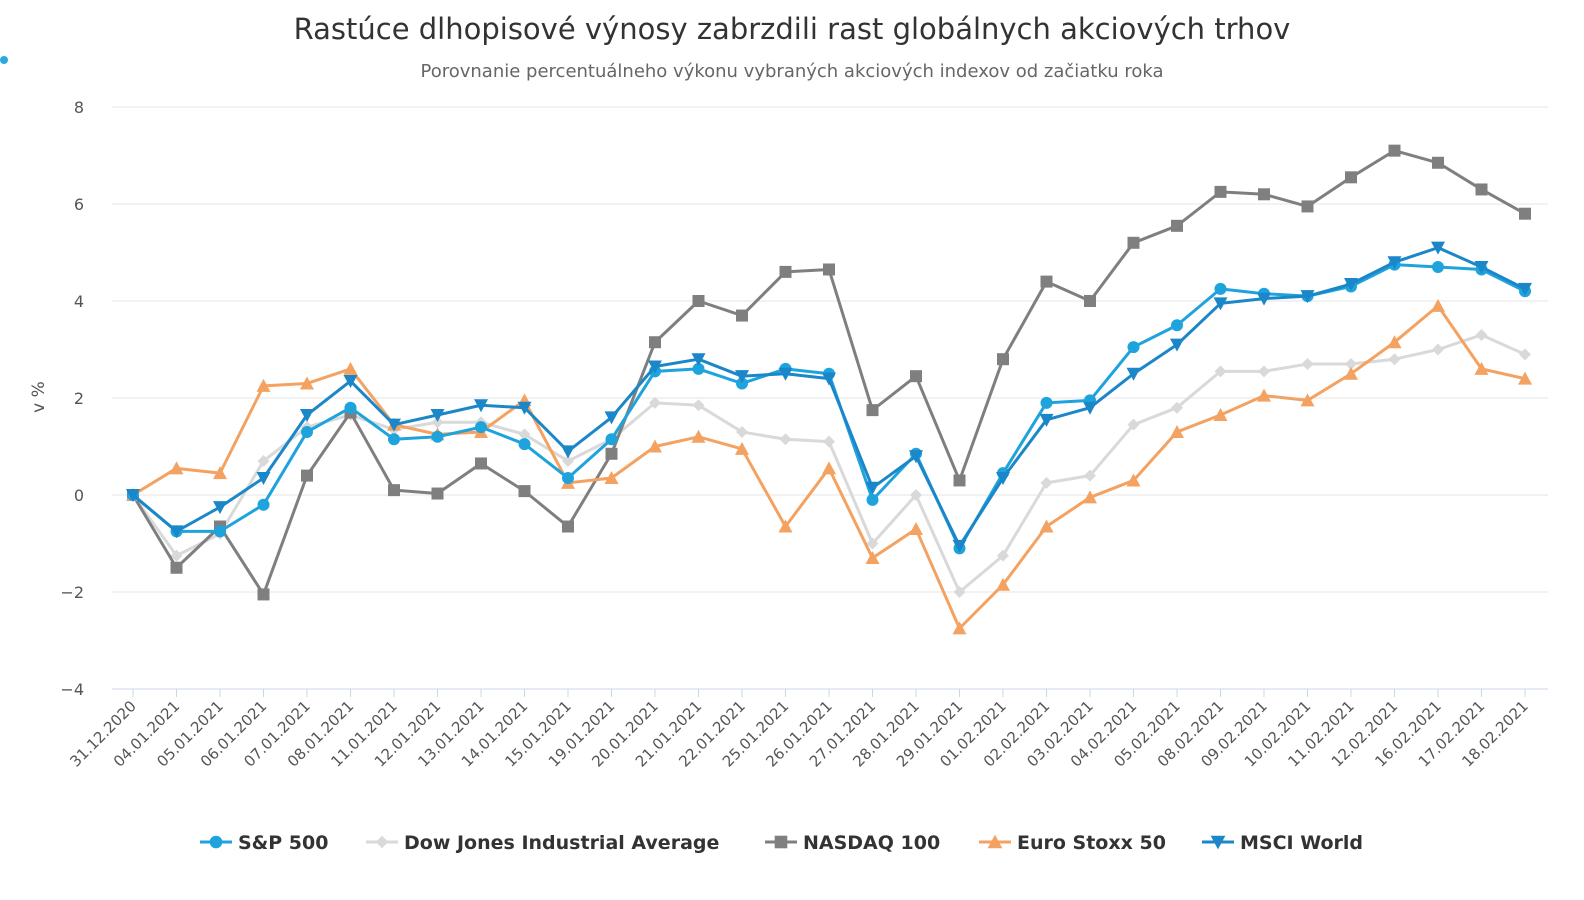  I want to click on menu-dot-icon, so click(4, 60).